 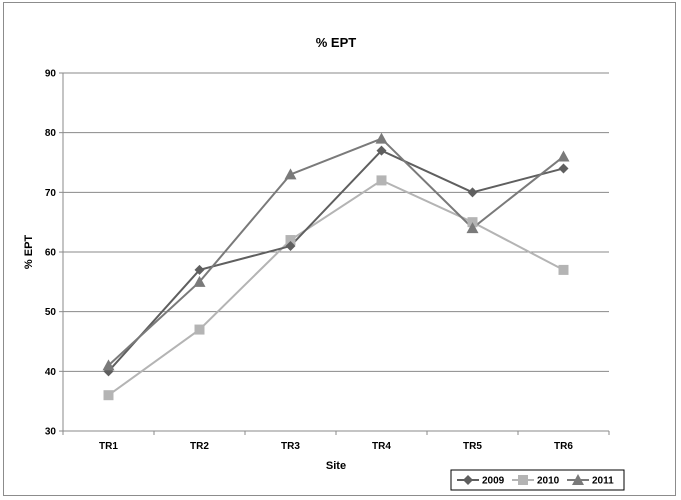 What do you see at coordinates (472, 446) in the screenshot?
I see `x-tick-label: TR5` at bounding box center [472, 446].